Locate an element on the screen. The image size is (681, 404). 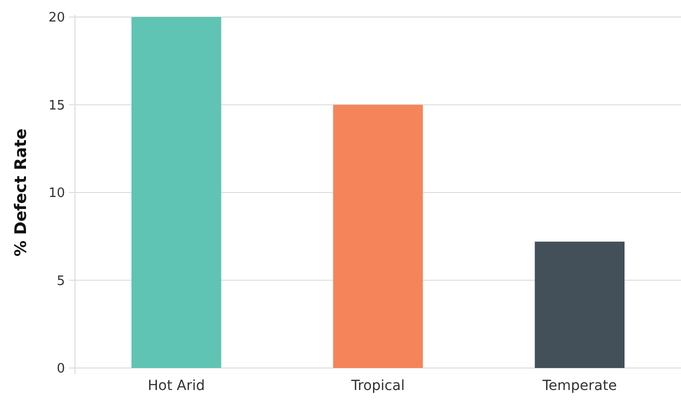
x-tick-label: Temperate is located at coordinates (579, 386).